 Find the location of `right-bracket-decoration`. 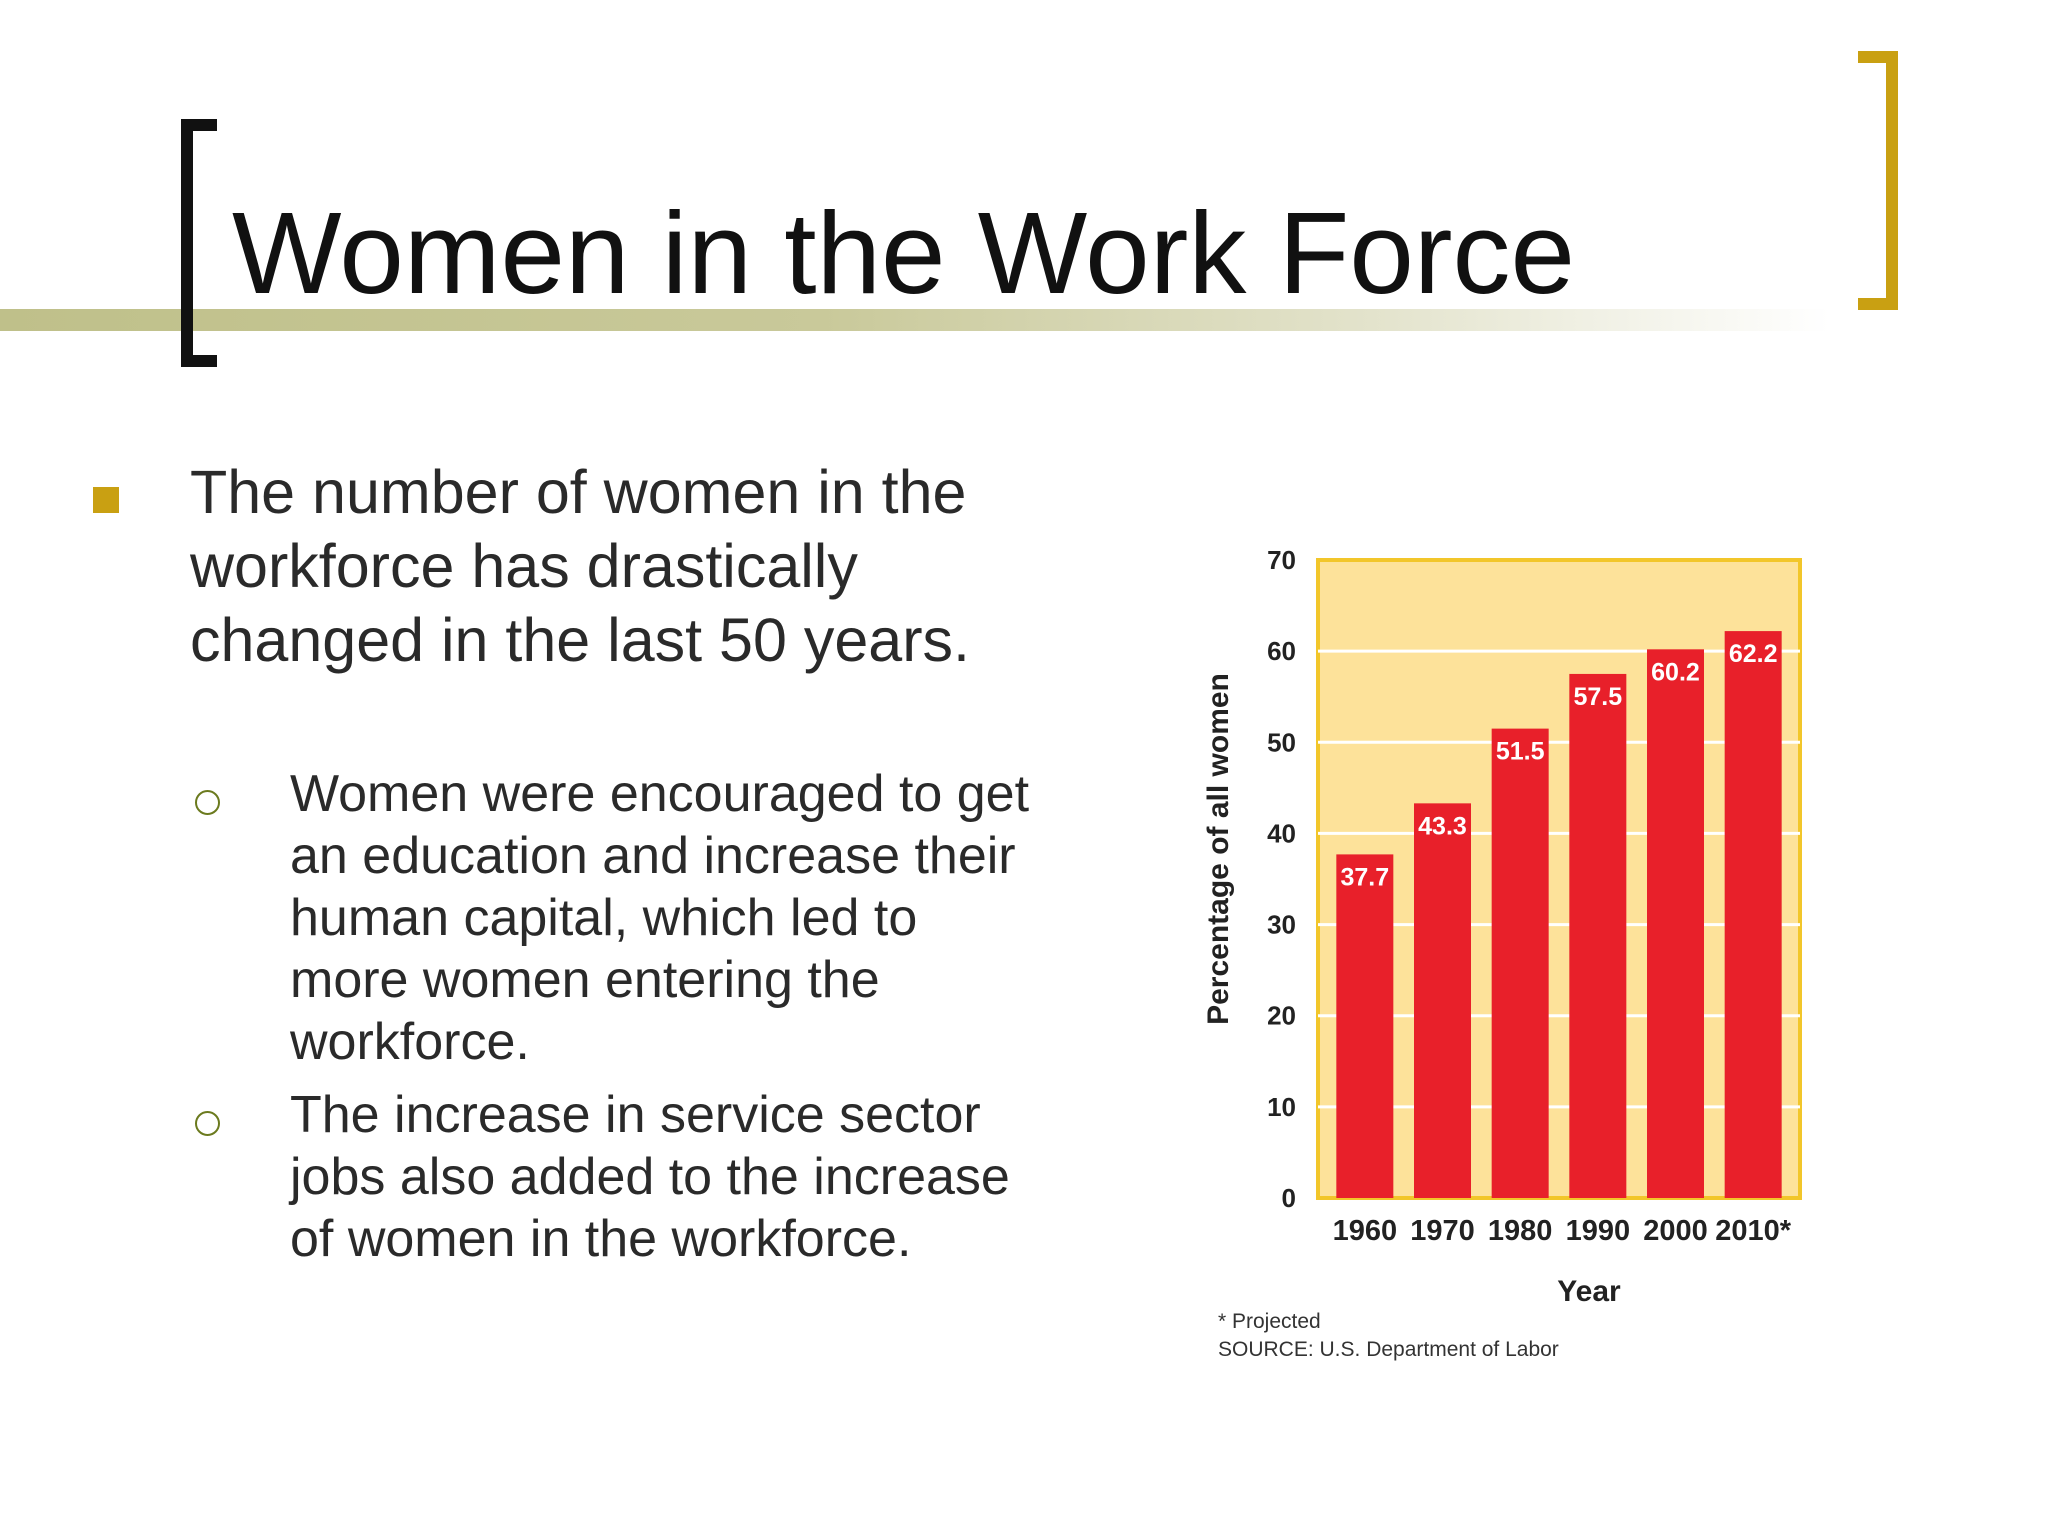

right-bracket-decoration is located at coordinates (1878, 180).